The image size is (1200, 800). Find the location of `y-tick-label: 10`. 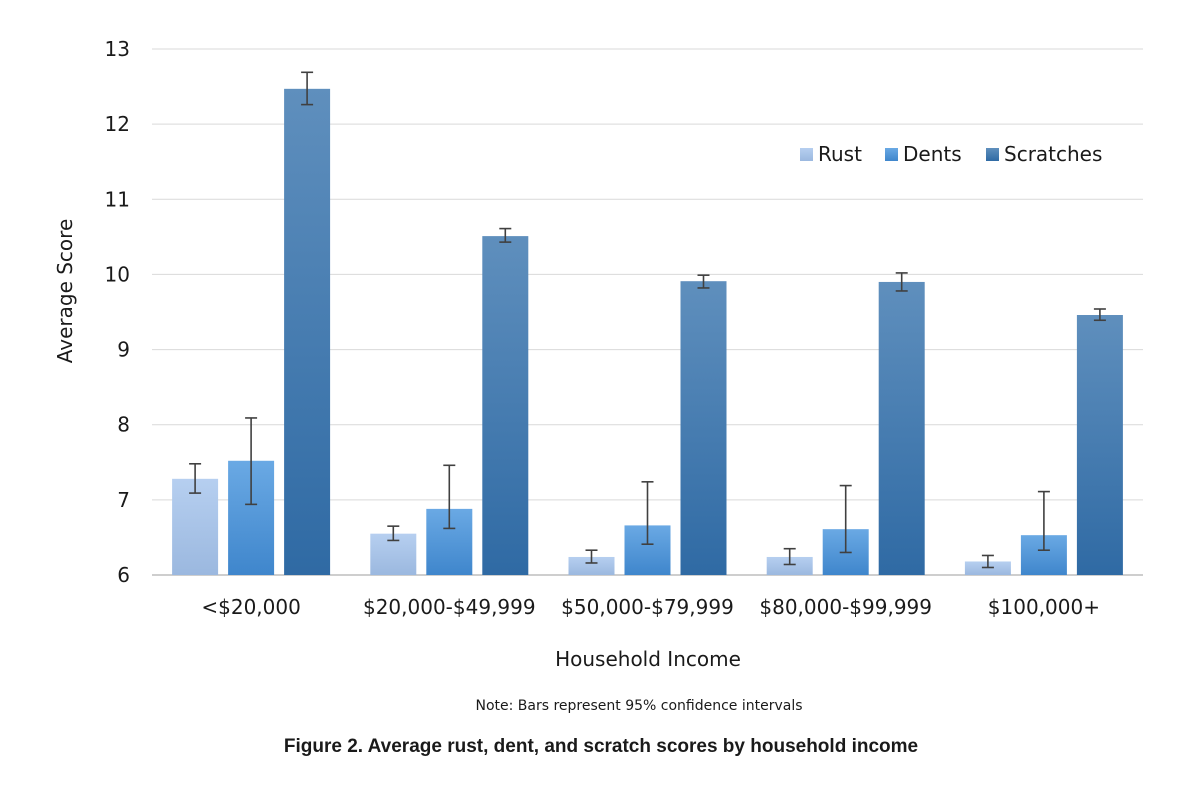

y-tick-label: 10 is located at coordinates (117, 274).